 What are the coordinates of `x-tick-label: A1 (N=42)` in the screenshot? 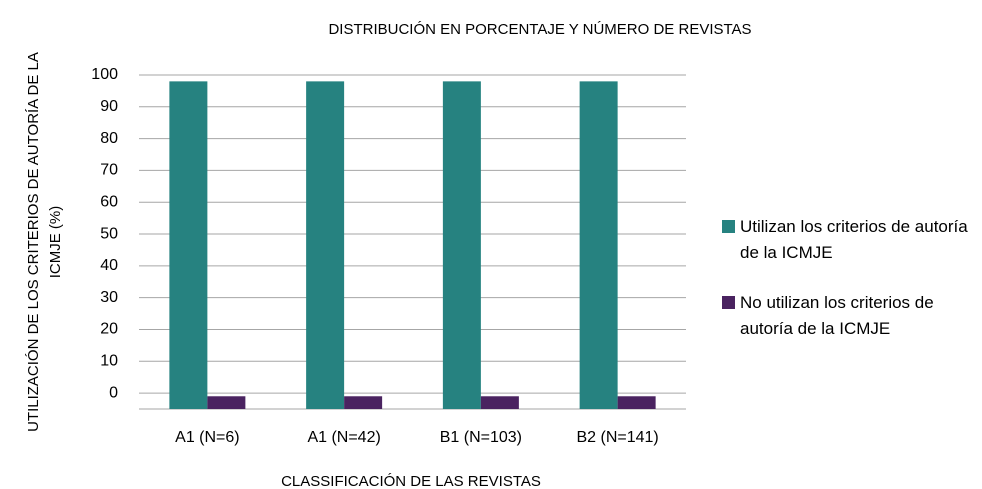 It's located at (343, 437).